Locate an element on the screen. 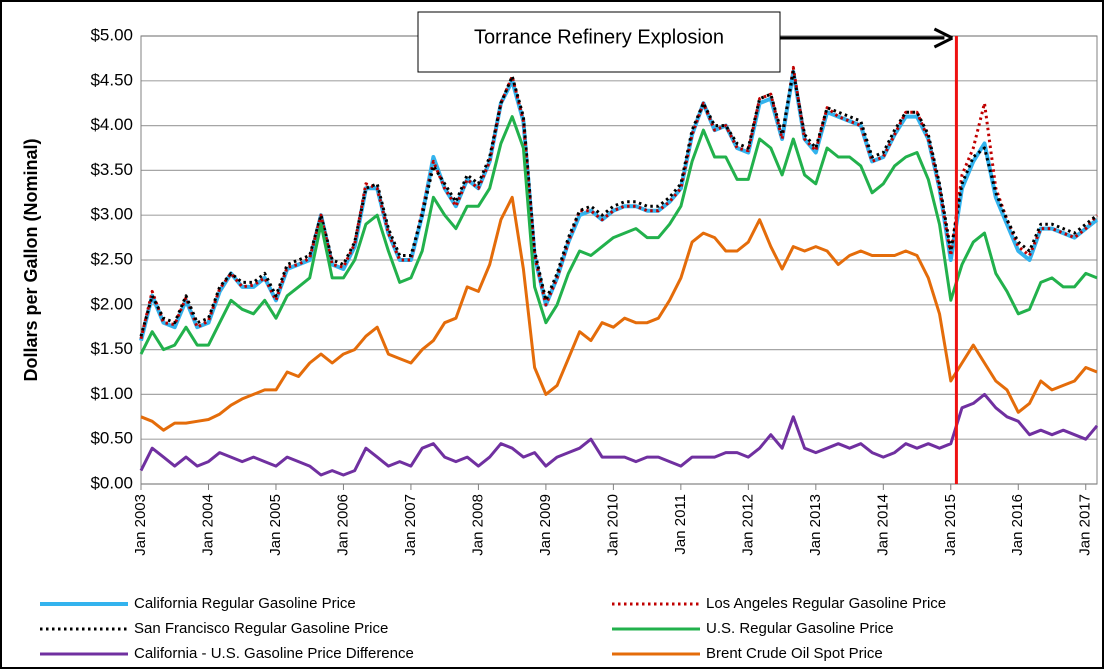 The width and height of the screenshot is (1104, 669). y-tick-label: $0.00 is located at coordinates (111, 482).